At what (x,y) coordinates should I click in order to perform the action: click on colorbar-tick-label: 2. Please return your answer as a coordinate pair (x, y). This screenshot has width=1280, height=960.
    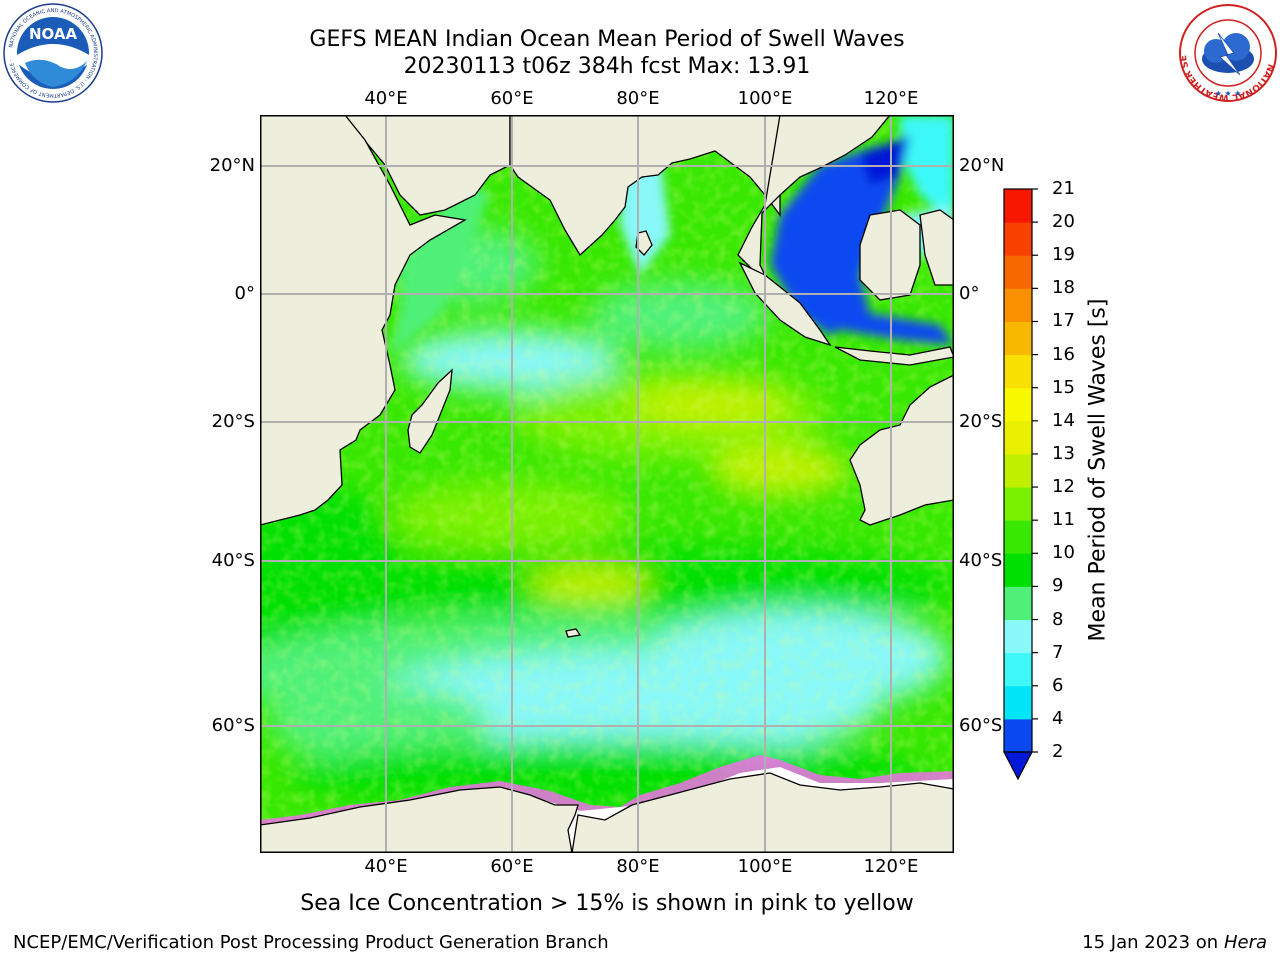
    Looking at the image, I should click on (1058, 751).